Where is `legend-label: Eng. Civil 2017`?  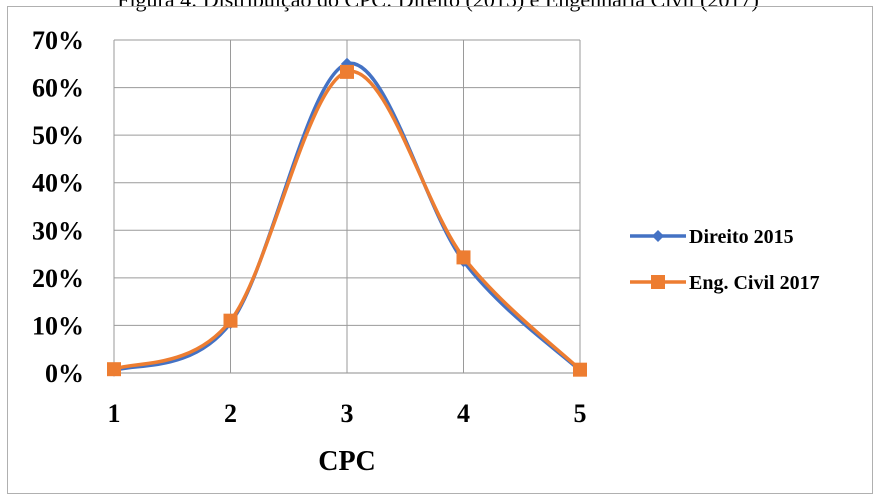 legend-label: Eng. Civil 2017 is located at coordinates (754, 283).